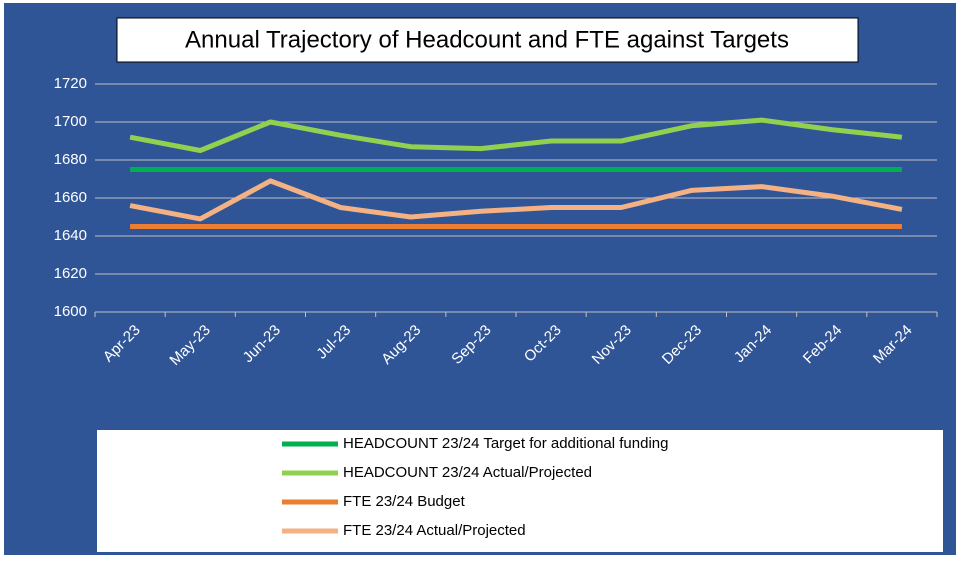 Image resolution: width=963 pixels, height=561 pixels. Describe the element at coordinates (434, 530) in the screenshot. I see `legend-label: FTE 23/24 Actual/Projected` at that location.